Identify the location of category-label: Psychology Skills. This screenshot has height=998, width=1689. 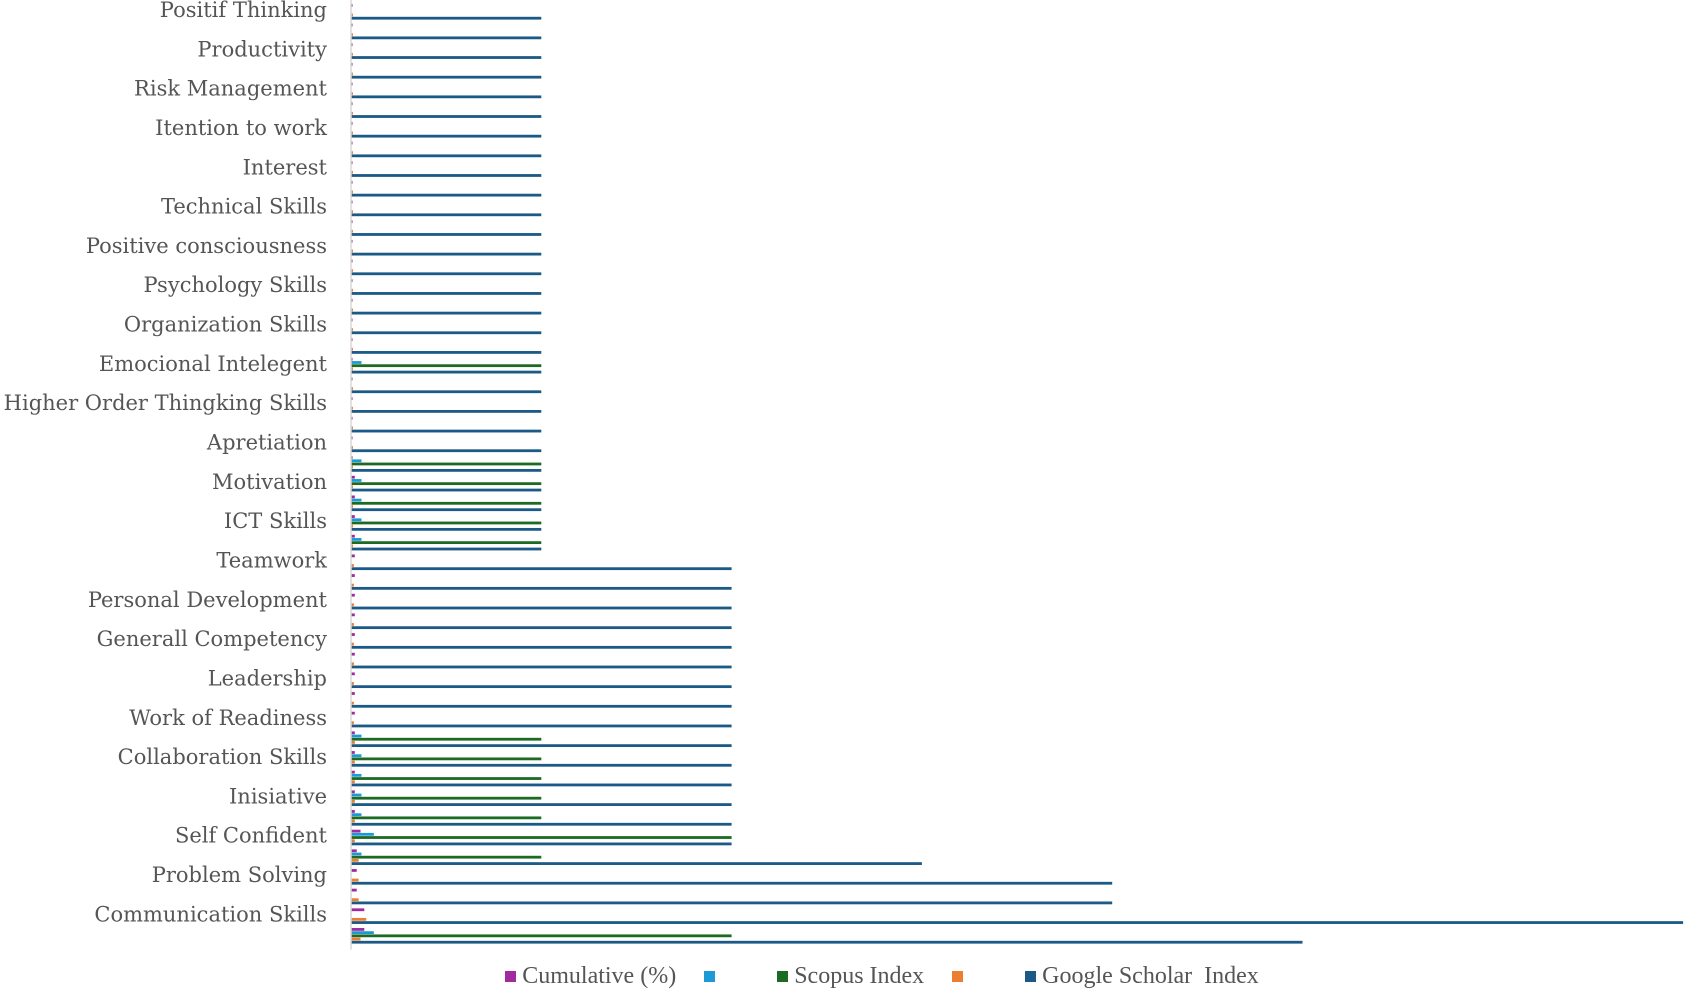
(235, 285).